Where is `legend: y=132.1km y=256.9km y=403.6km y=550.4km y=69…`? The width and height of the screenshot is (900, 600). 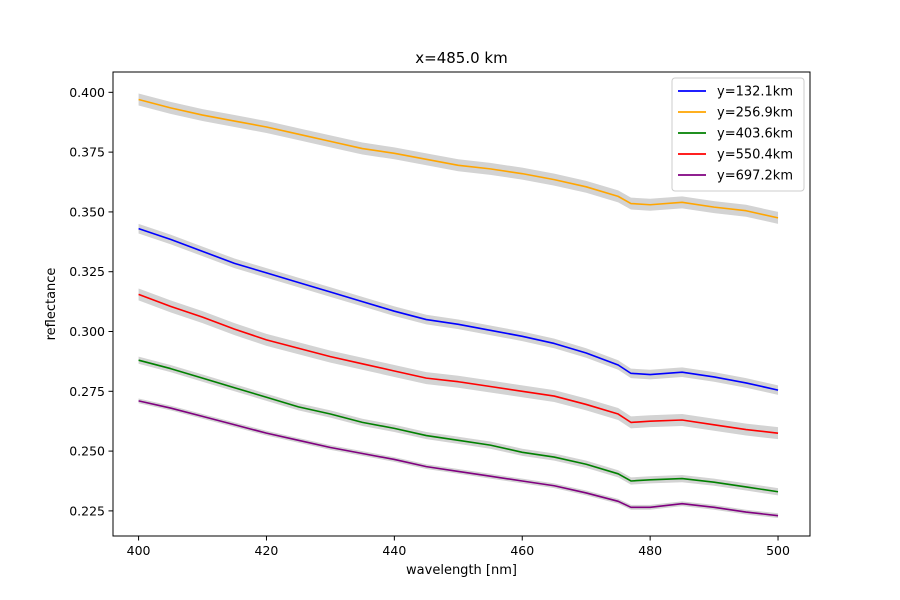
legend: y=132.1km y=256.9km y=403.6km y=550.4km y=69… is located at coordinates (738, 134).